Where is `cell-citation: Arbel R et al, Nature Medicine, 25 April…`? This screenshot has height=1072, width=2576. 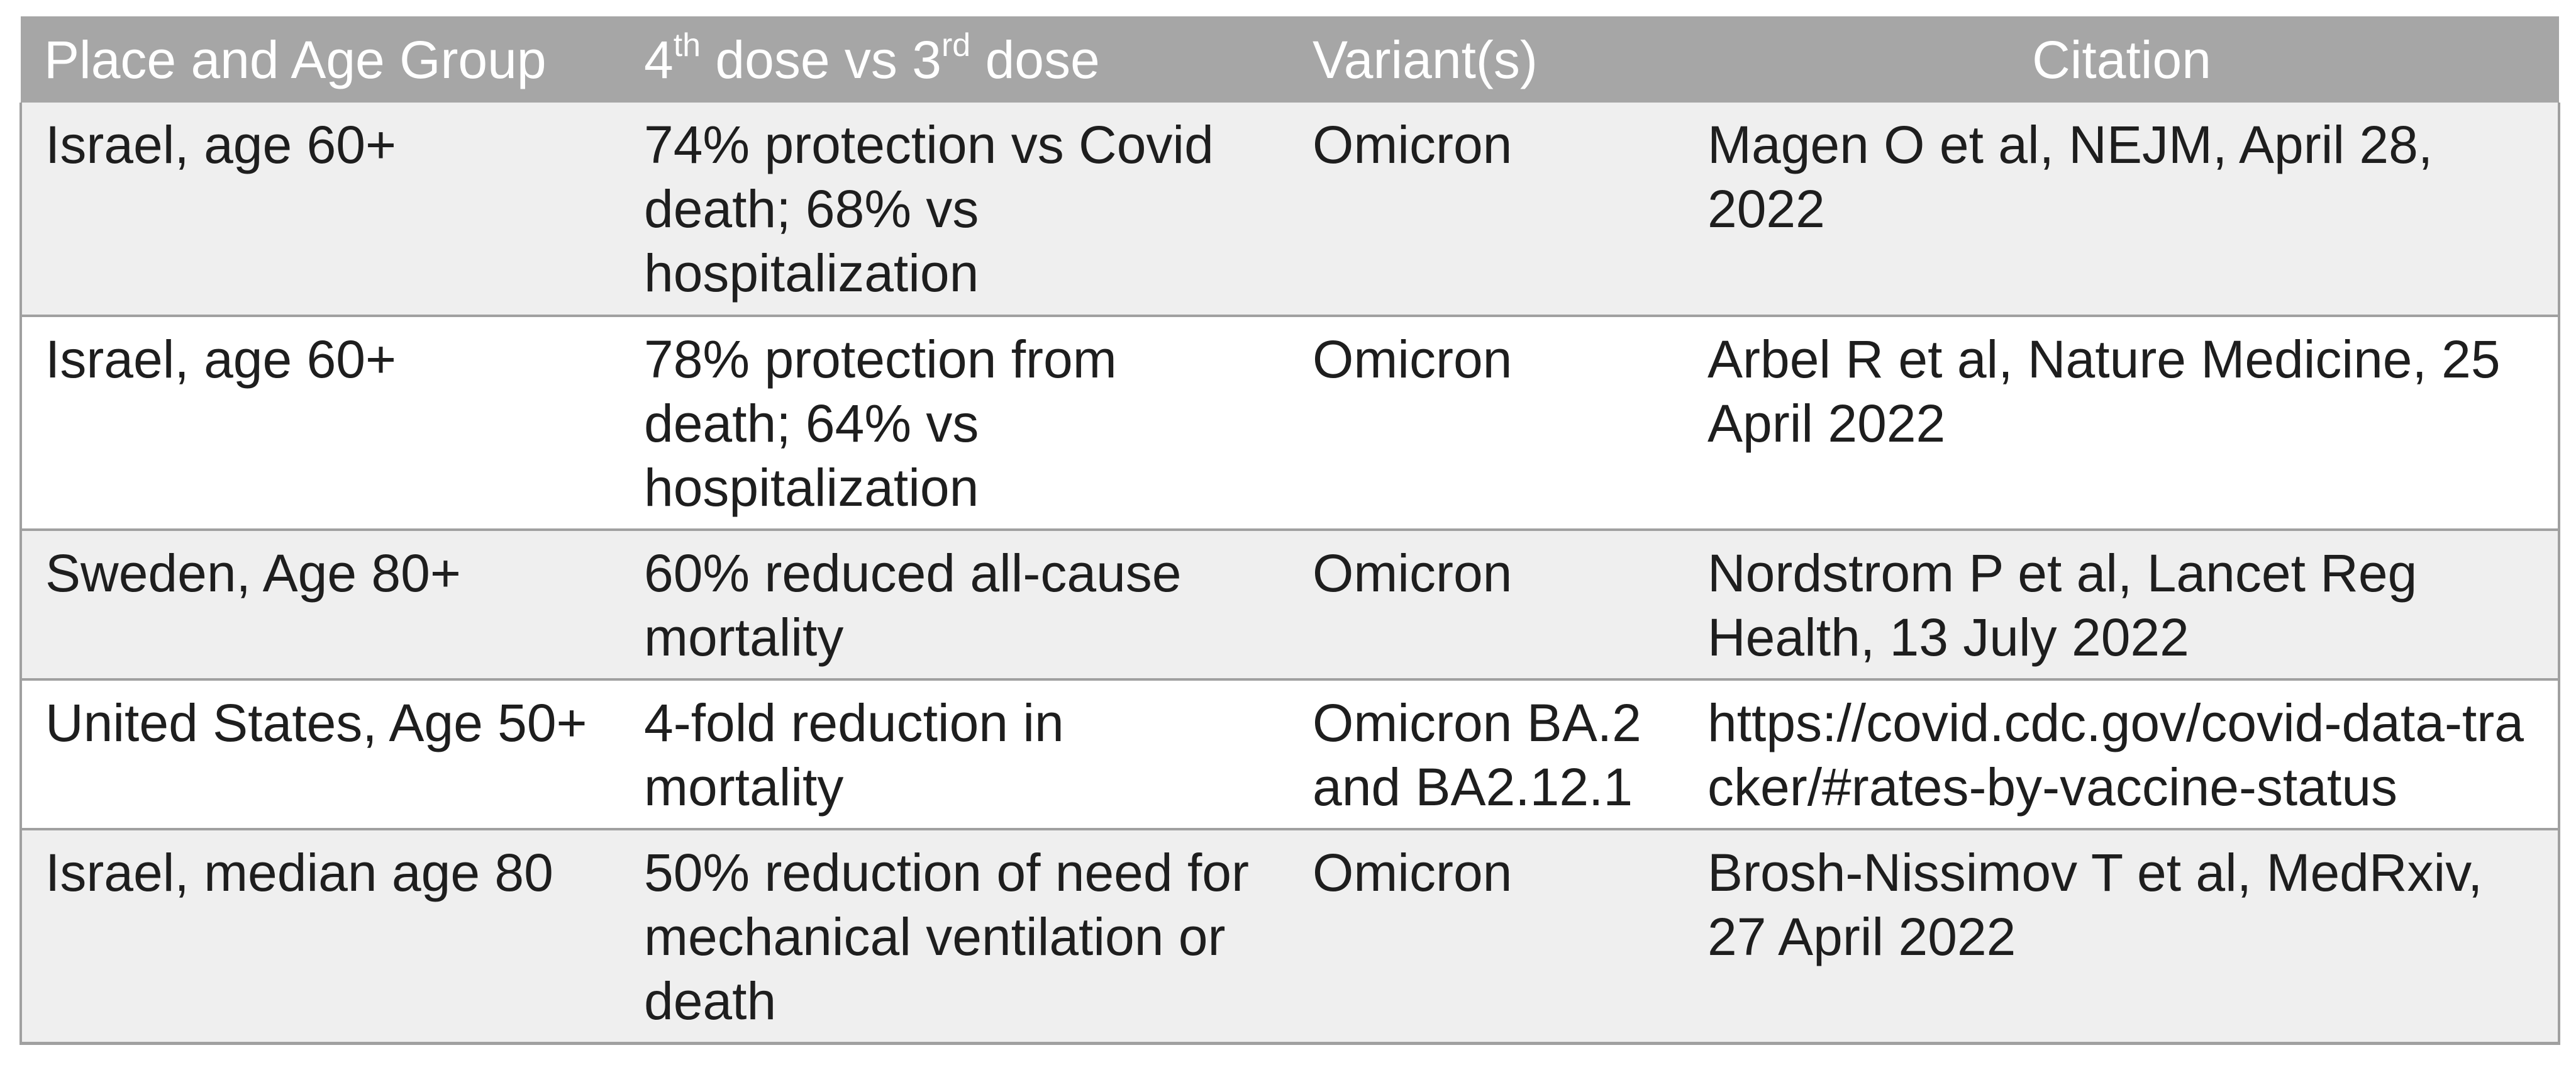
cell-citation: Arbel R et al, Nature Medicine, 25 April… is located at coordinates (2122, 423).